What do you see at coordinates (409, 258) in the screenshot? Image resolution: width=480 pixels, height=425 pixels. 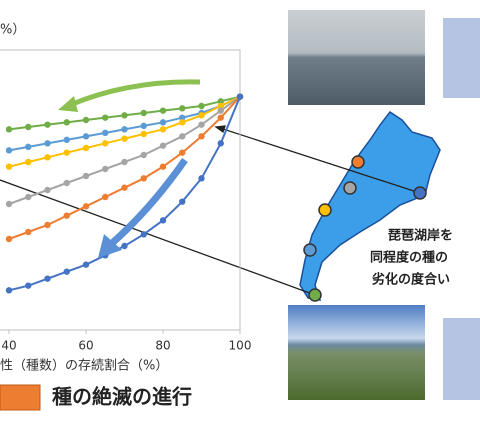 I see `map-text: 同程度の種の` at bounding box center [409, 258].